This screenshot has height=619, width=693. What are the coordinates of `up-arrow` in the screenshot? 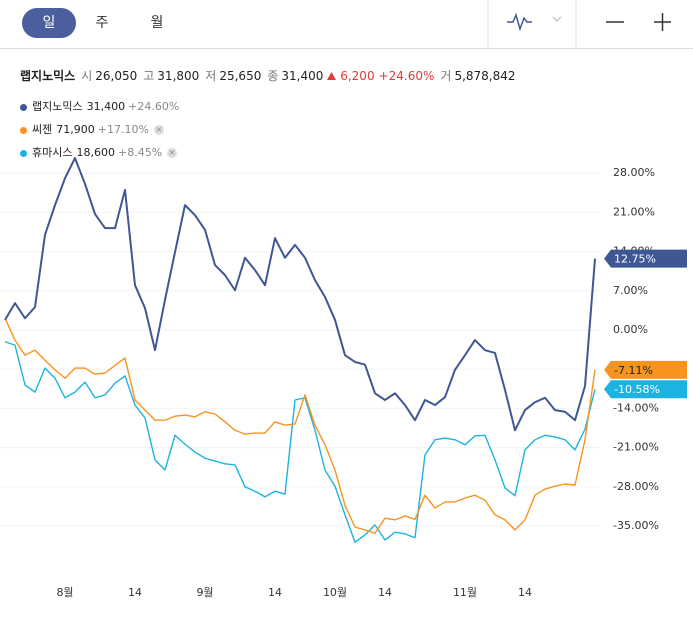 It's located at (332, 76).